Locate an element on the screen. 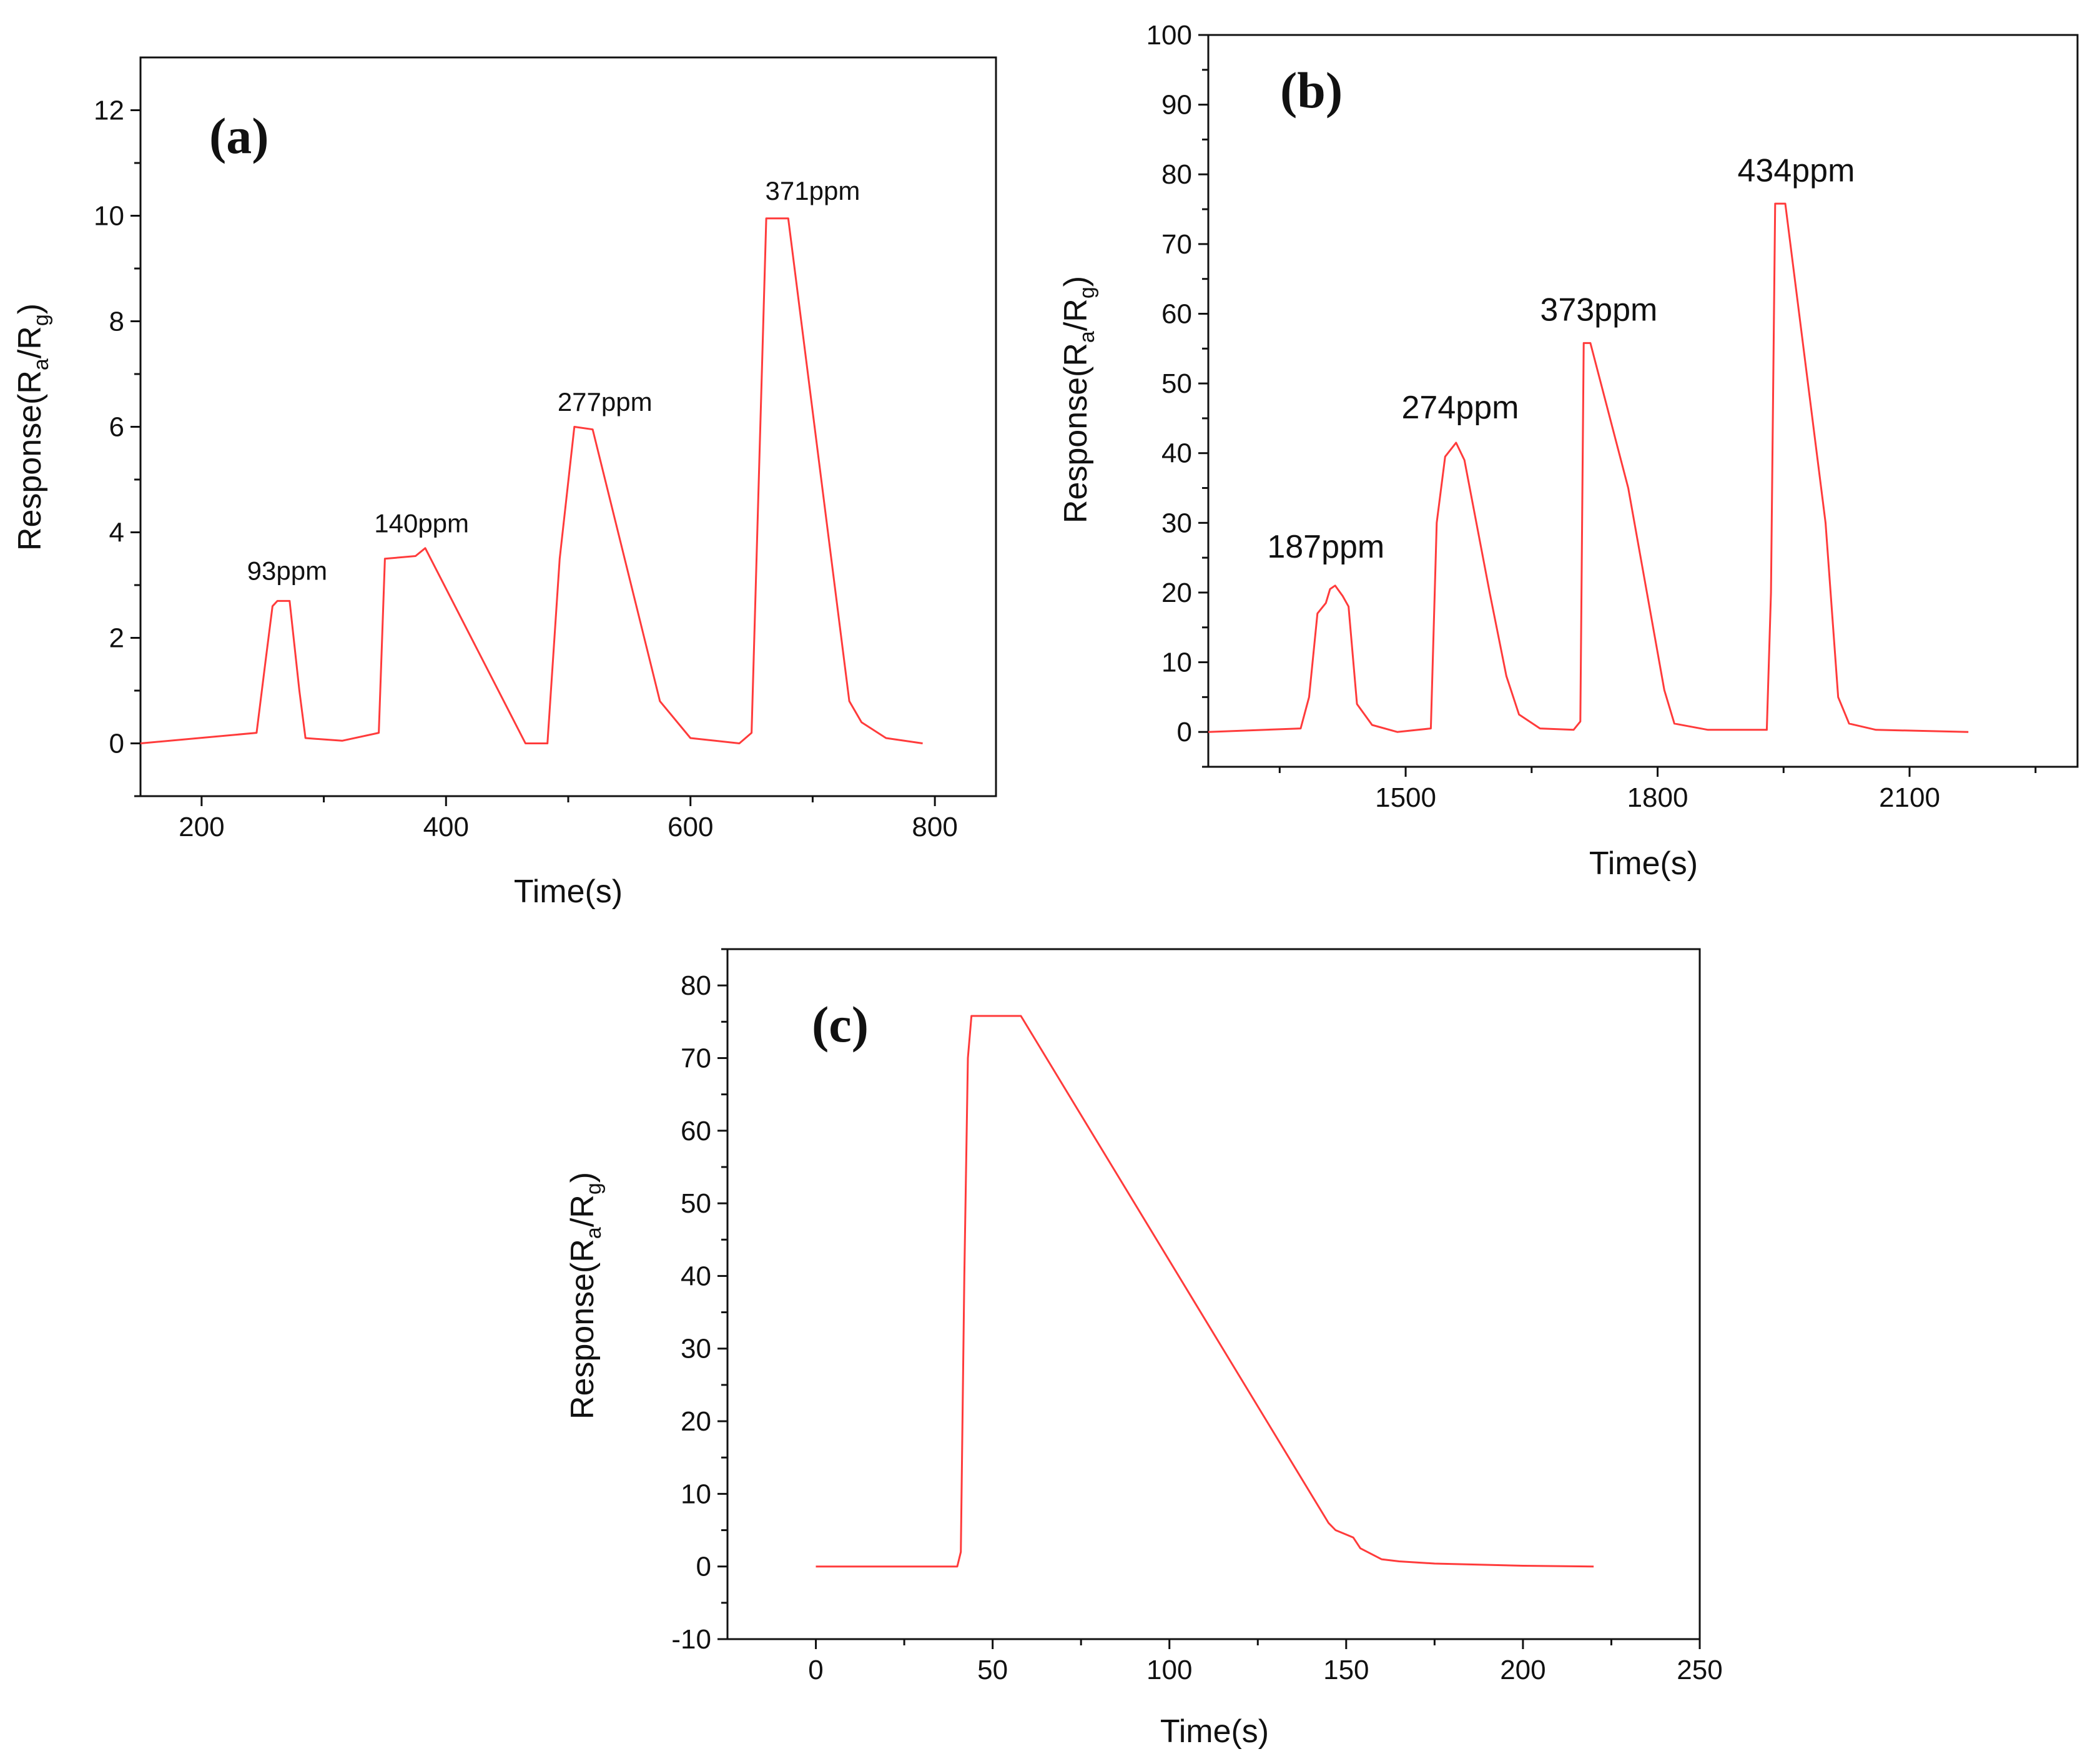 The image size is (2095, 1764). panel-a-y-ticks: 0 2 4 6 8 10 12 is located at coordinates (117, 446).